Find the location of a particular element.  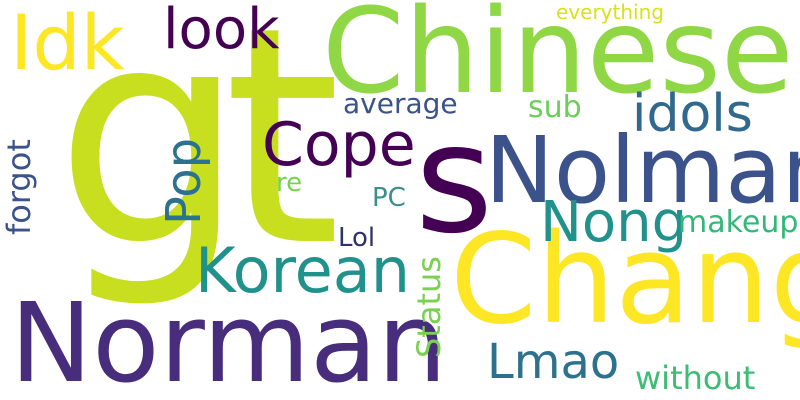

word-korean: Korean is located at coordinates (303, 270).